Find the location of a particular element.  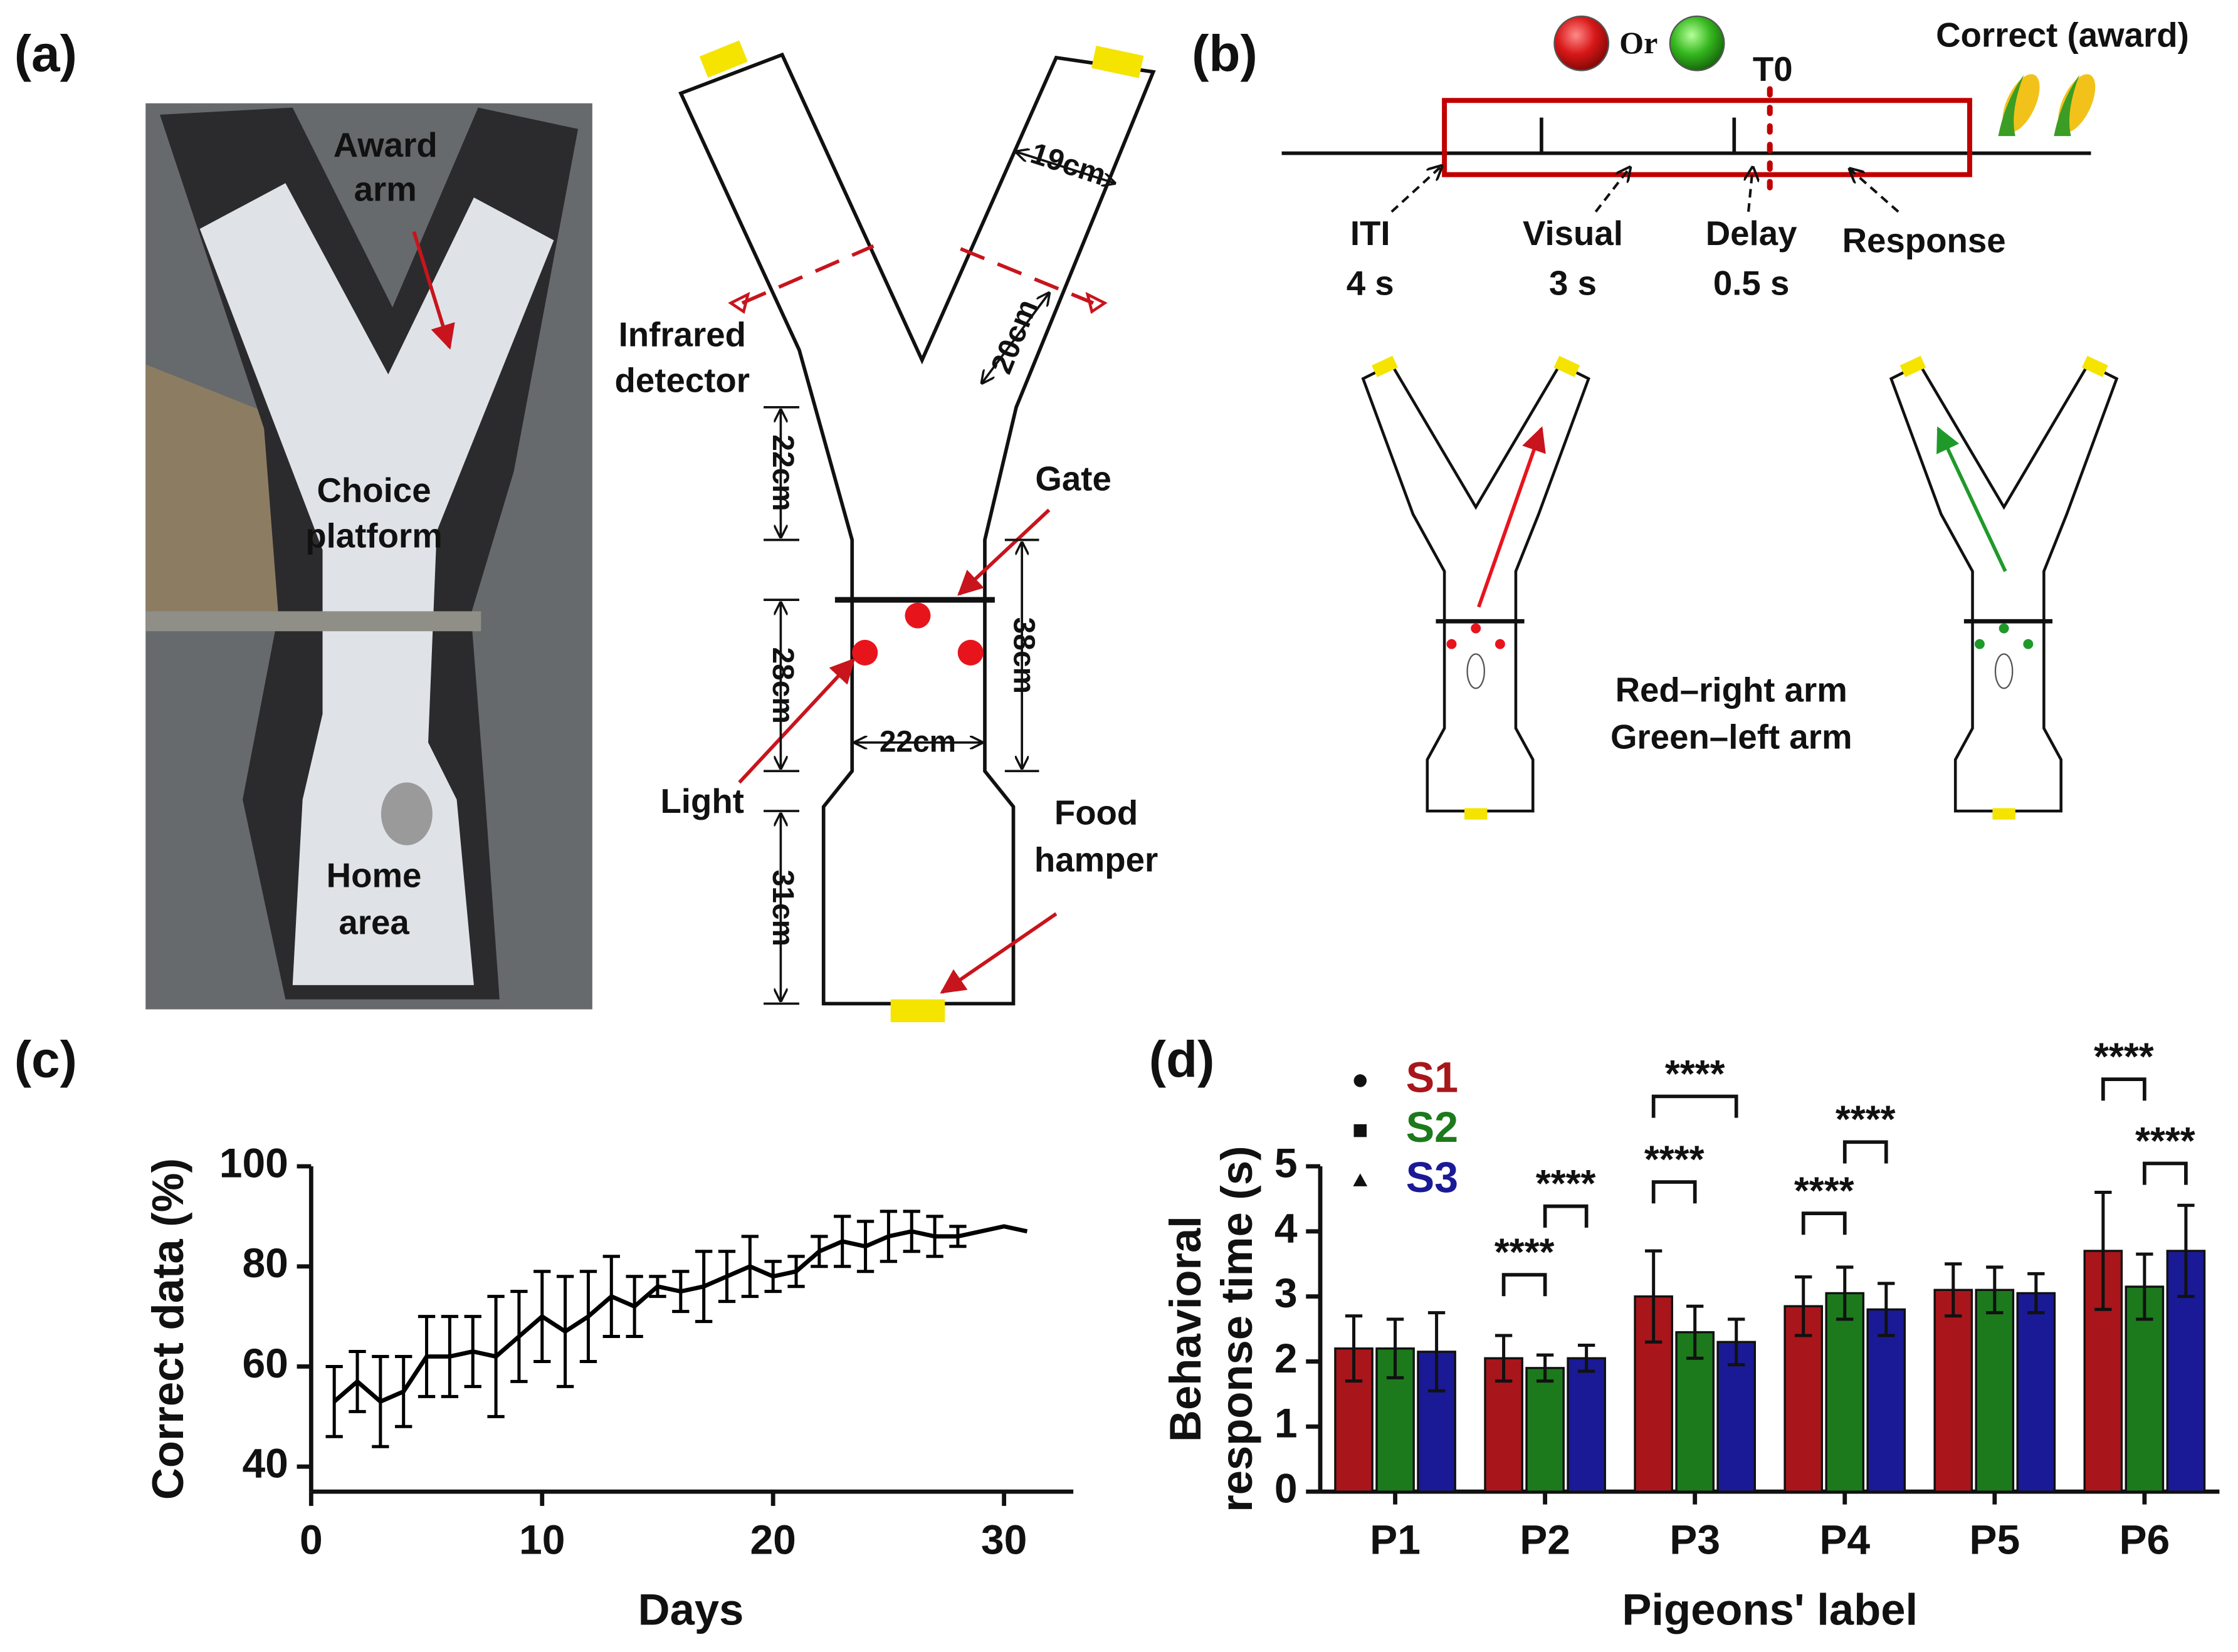

schematic-label: Light is located at coordinates (701, 801).